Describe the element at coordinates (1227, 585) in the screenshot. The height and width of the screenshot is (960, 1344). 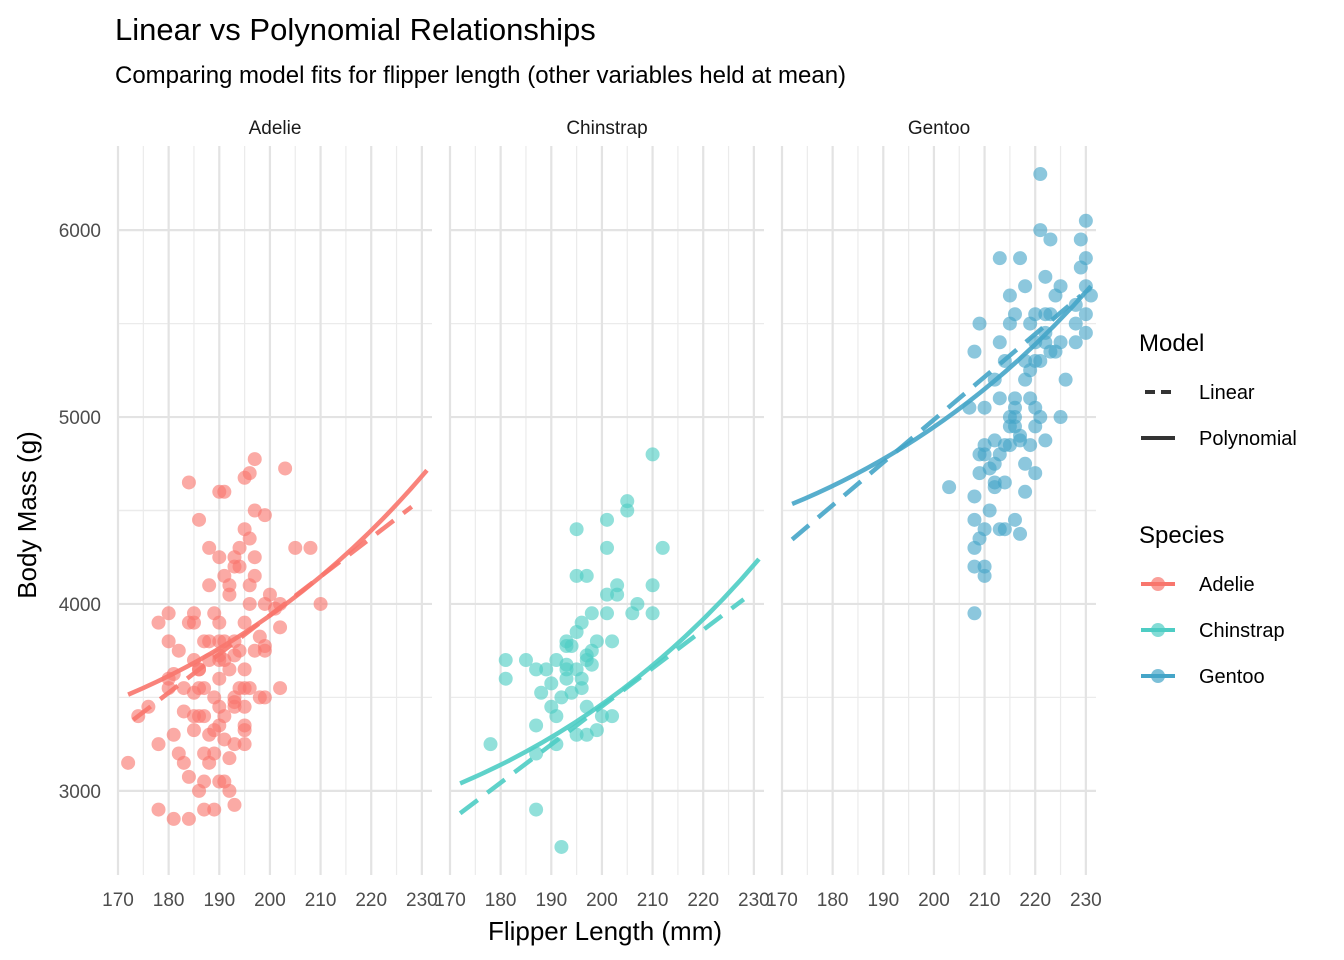
I see `legend-adelie-label: Adelie` at that location.